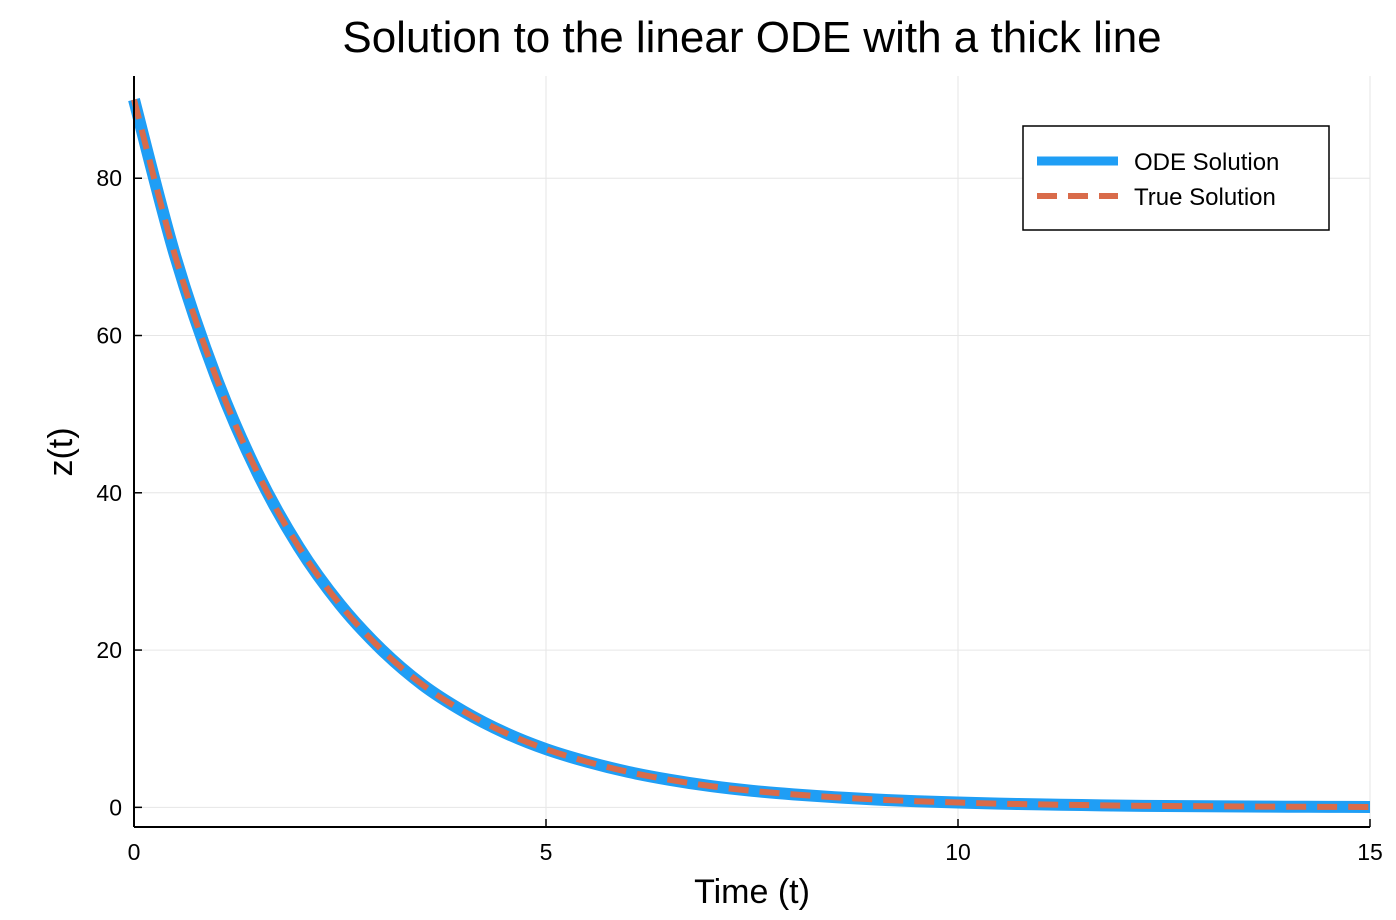  What do you see at coordinates (109, 336) in the screenshot?
I see `y-tick-label: 60` at bounding box center [109, 336].